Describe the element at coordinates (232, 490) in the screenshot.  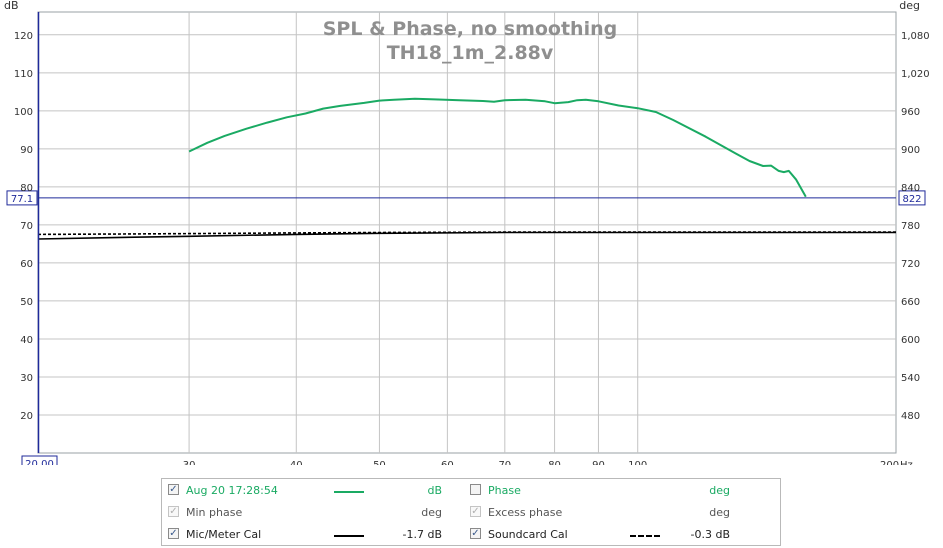
I see `legend-label: Aug 20 17:28:54` at that location.